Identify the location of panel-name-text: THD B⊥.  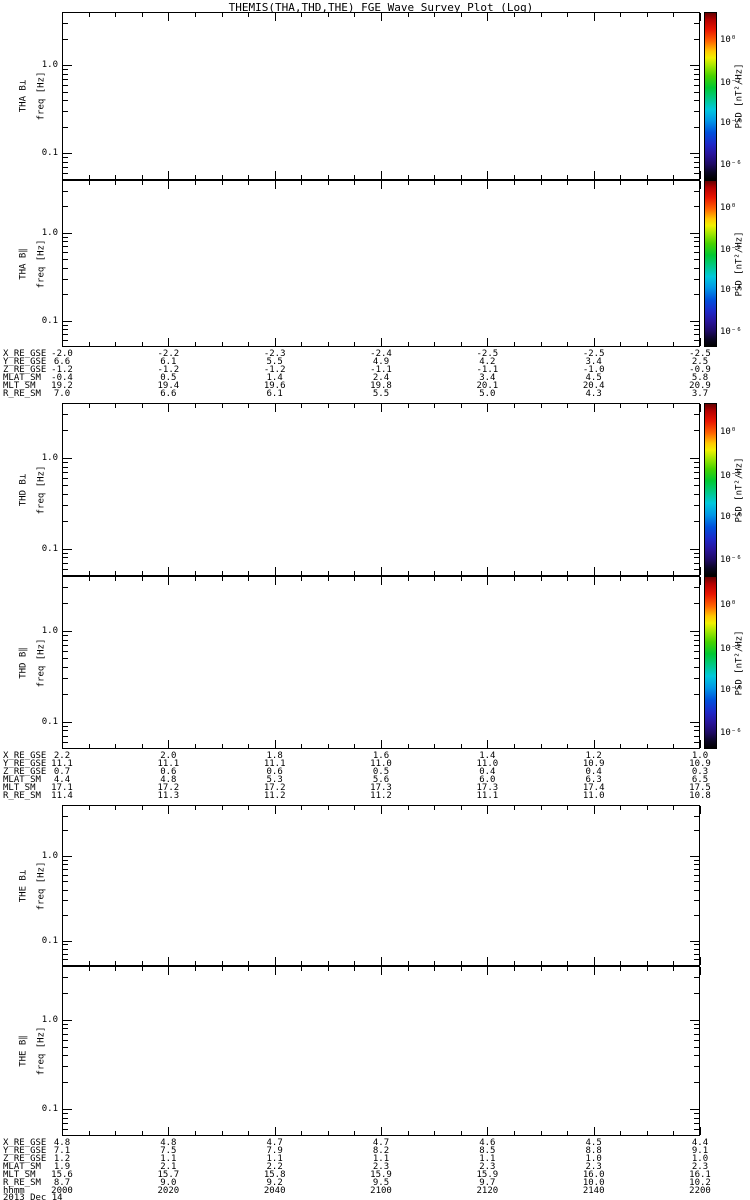
(23, 489).